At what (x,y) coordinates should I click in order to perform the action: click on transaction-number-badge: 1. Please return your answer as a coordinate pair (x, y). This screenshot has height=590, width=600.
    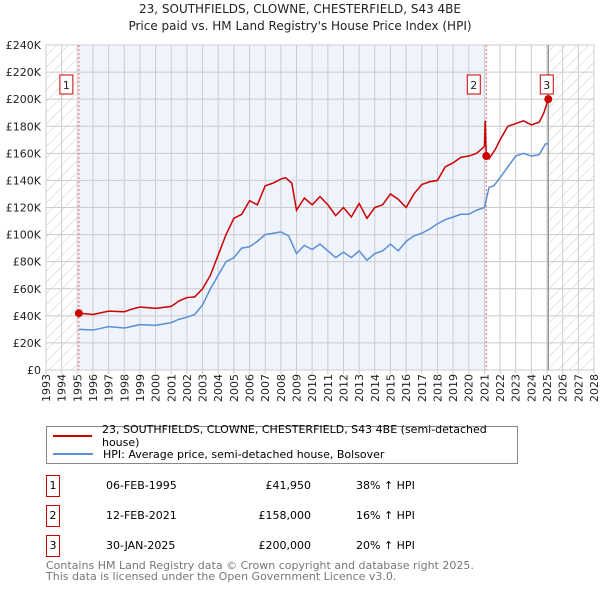
    Looking at the image, I should click on (53, 486).